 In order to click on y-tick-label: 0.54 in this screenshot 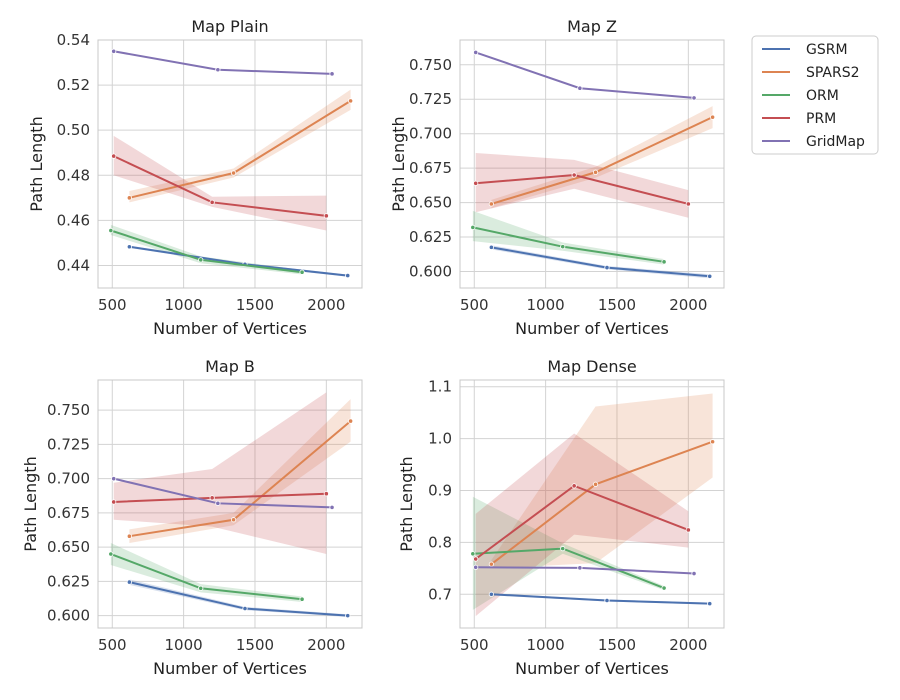, I will do `click(73, 40)`.